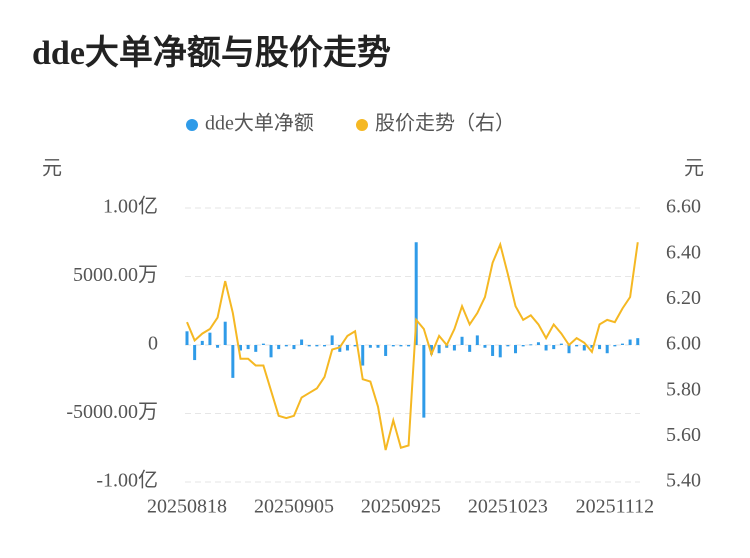 The image size is (750, 558). Describe the element at coordinates (401, 507) in the screenshot. I see `x-tick-label: 20250925` at that location.